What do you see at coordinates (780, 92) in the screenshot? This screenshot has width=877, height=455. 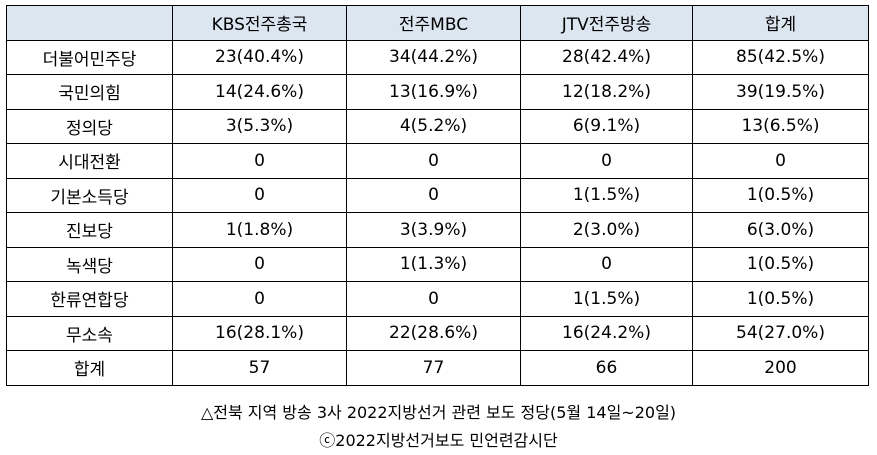 I see `value-cell: 39(19.5%)` at bounding box center [780, 92].